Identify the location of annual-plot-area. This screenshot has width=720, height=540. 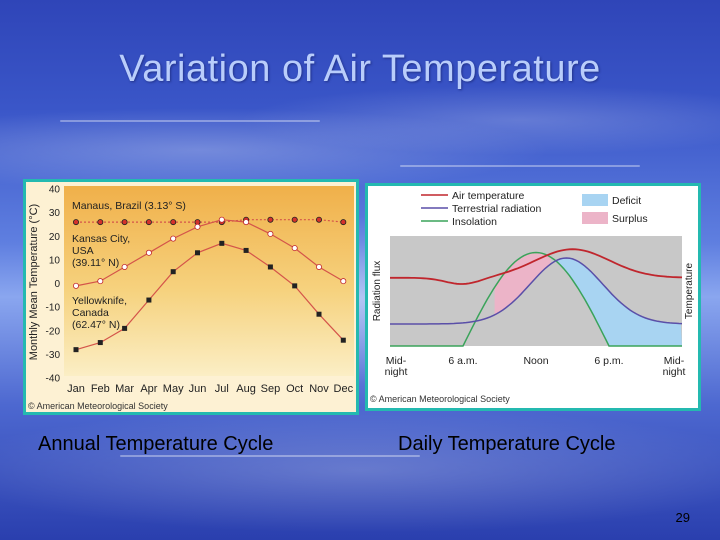
(209, 281).